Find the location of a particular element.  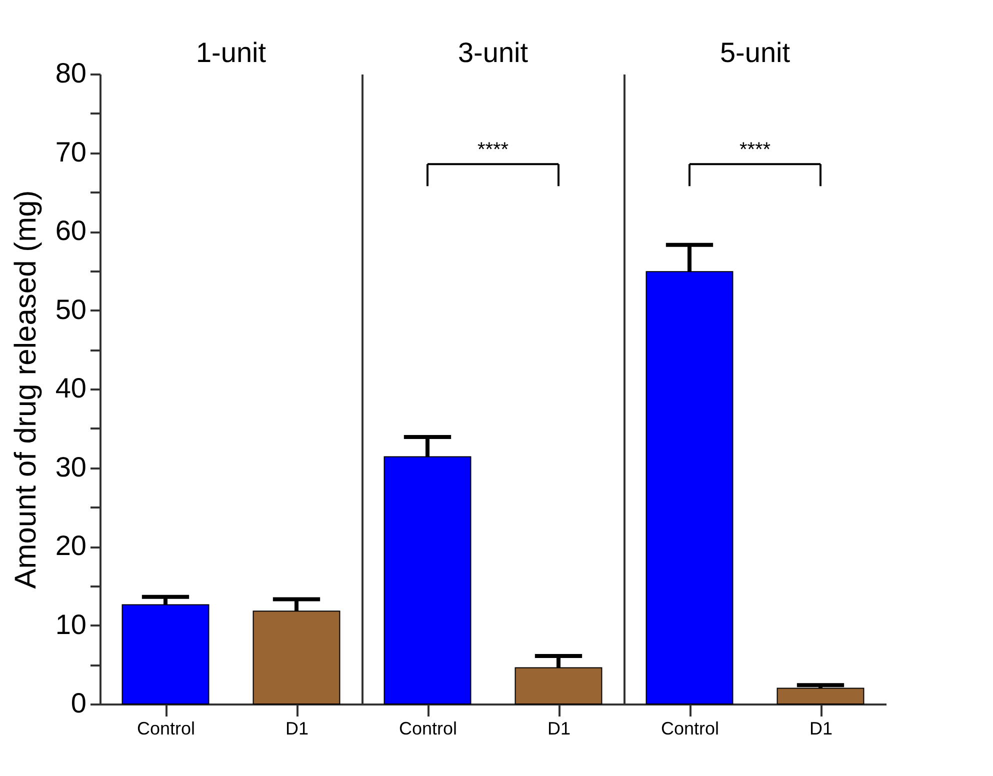

chart-title: 3-unit is located at coordinates (493, 52).